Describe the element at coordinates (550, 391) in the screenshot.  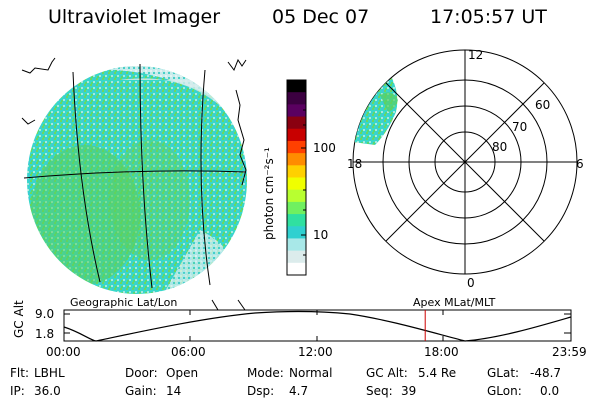
I see `footer-glon-val: 0.0` at that location.